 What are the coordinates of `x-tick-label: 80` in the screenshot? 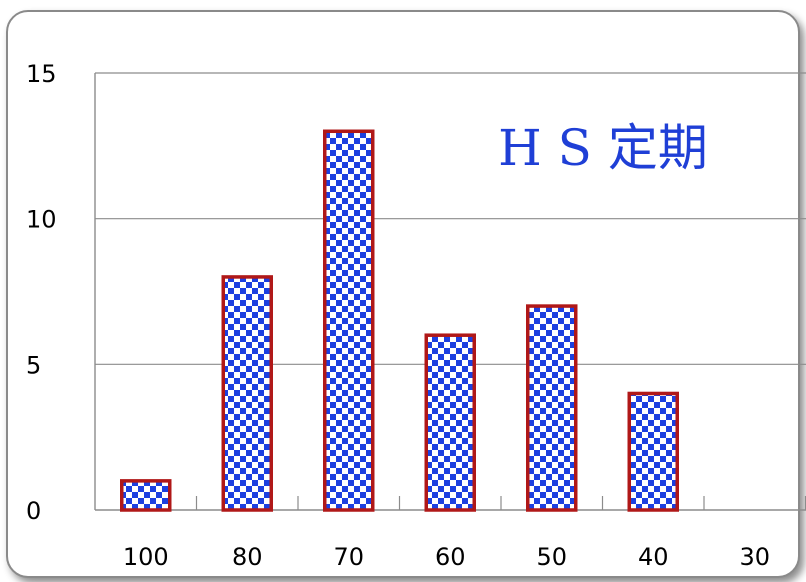 It's located at (247, 557).